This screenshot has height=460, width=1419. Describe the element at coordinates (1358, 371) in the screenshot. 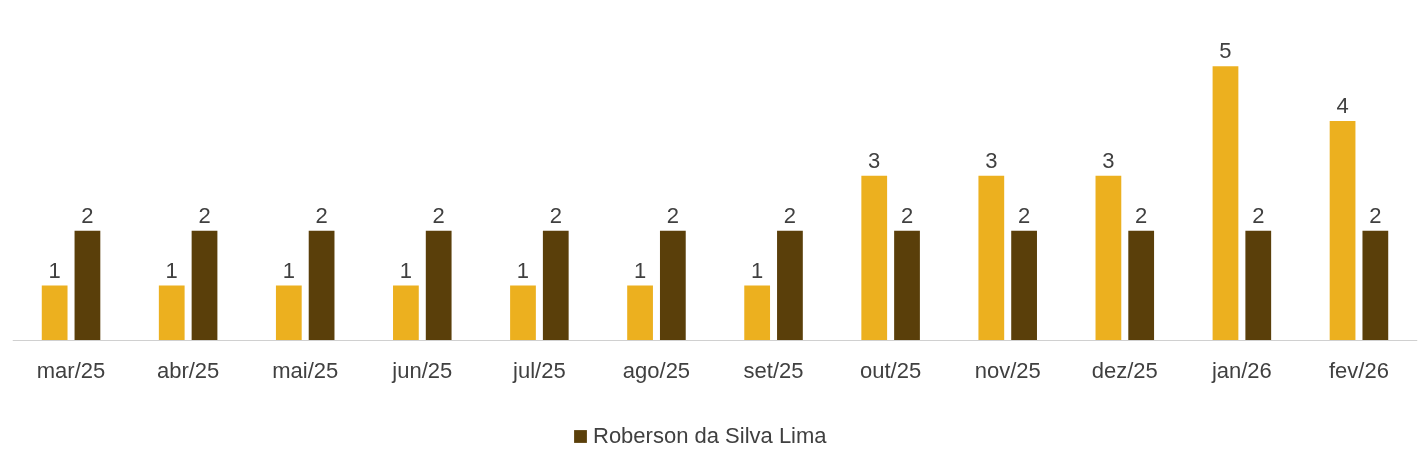

I see `x-tick-label: fev/26` at that location.